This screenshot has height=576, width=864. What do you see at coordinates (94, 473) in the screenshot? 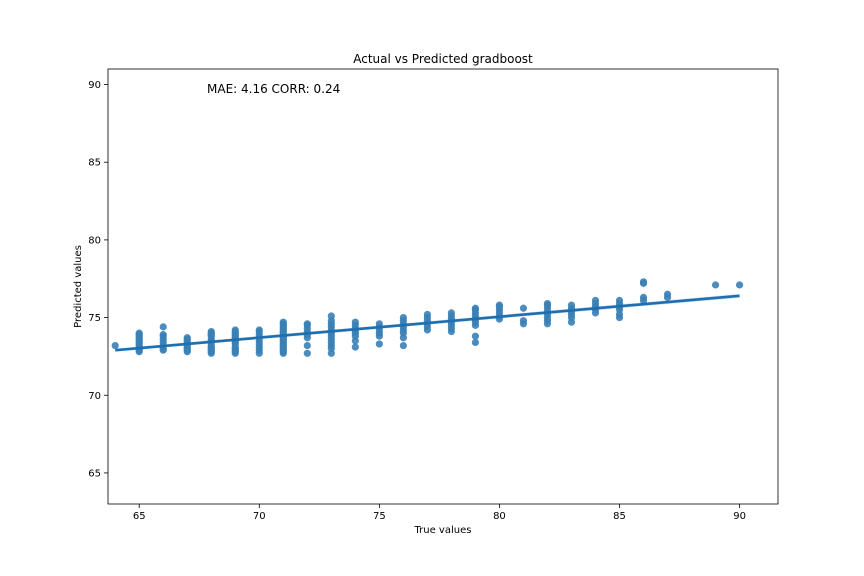
I see `y-tick-label: 65` at bounding box center [94, 473].